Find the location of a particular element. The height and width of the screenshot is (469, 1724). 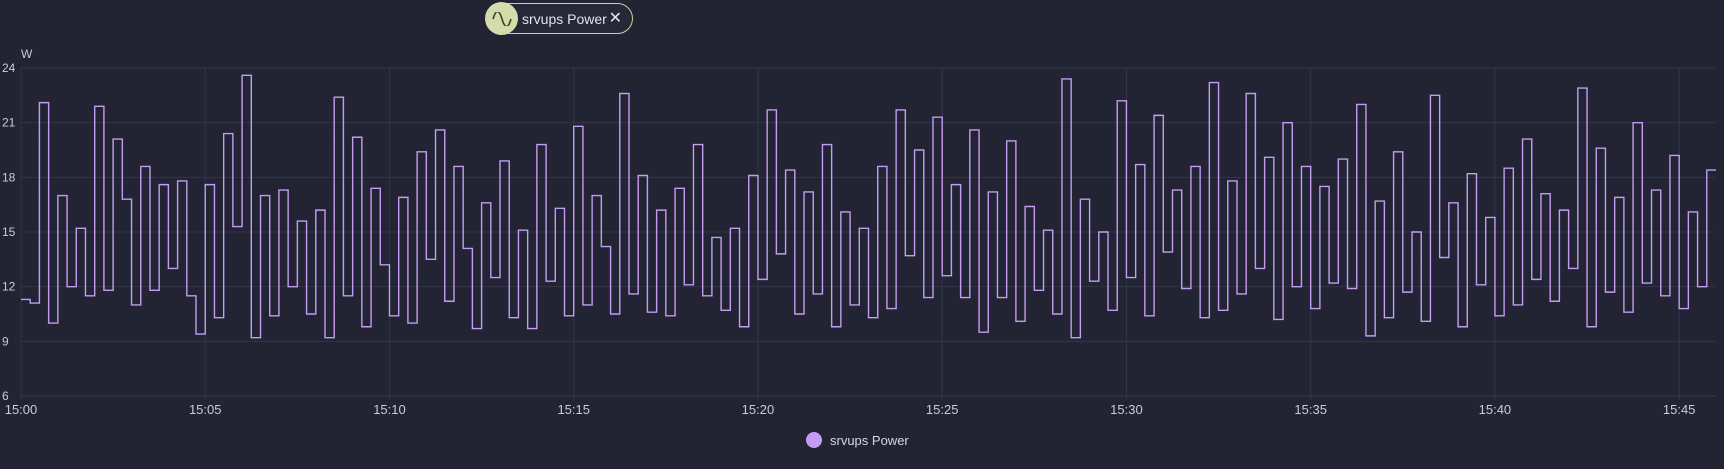

x-tick-label: 15:05 is located at coordinates (205, 409).